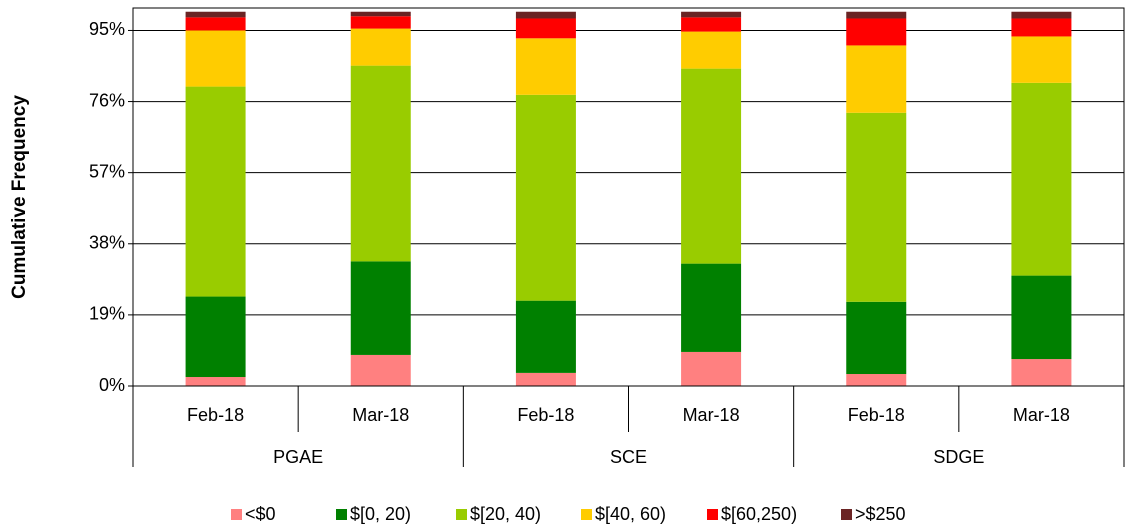 Image resolution: width=1125 pixels, height=529 pixels. I want to click on legend-label: >$250, so click(880, 514).